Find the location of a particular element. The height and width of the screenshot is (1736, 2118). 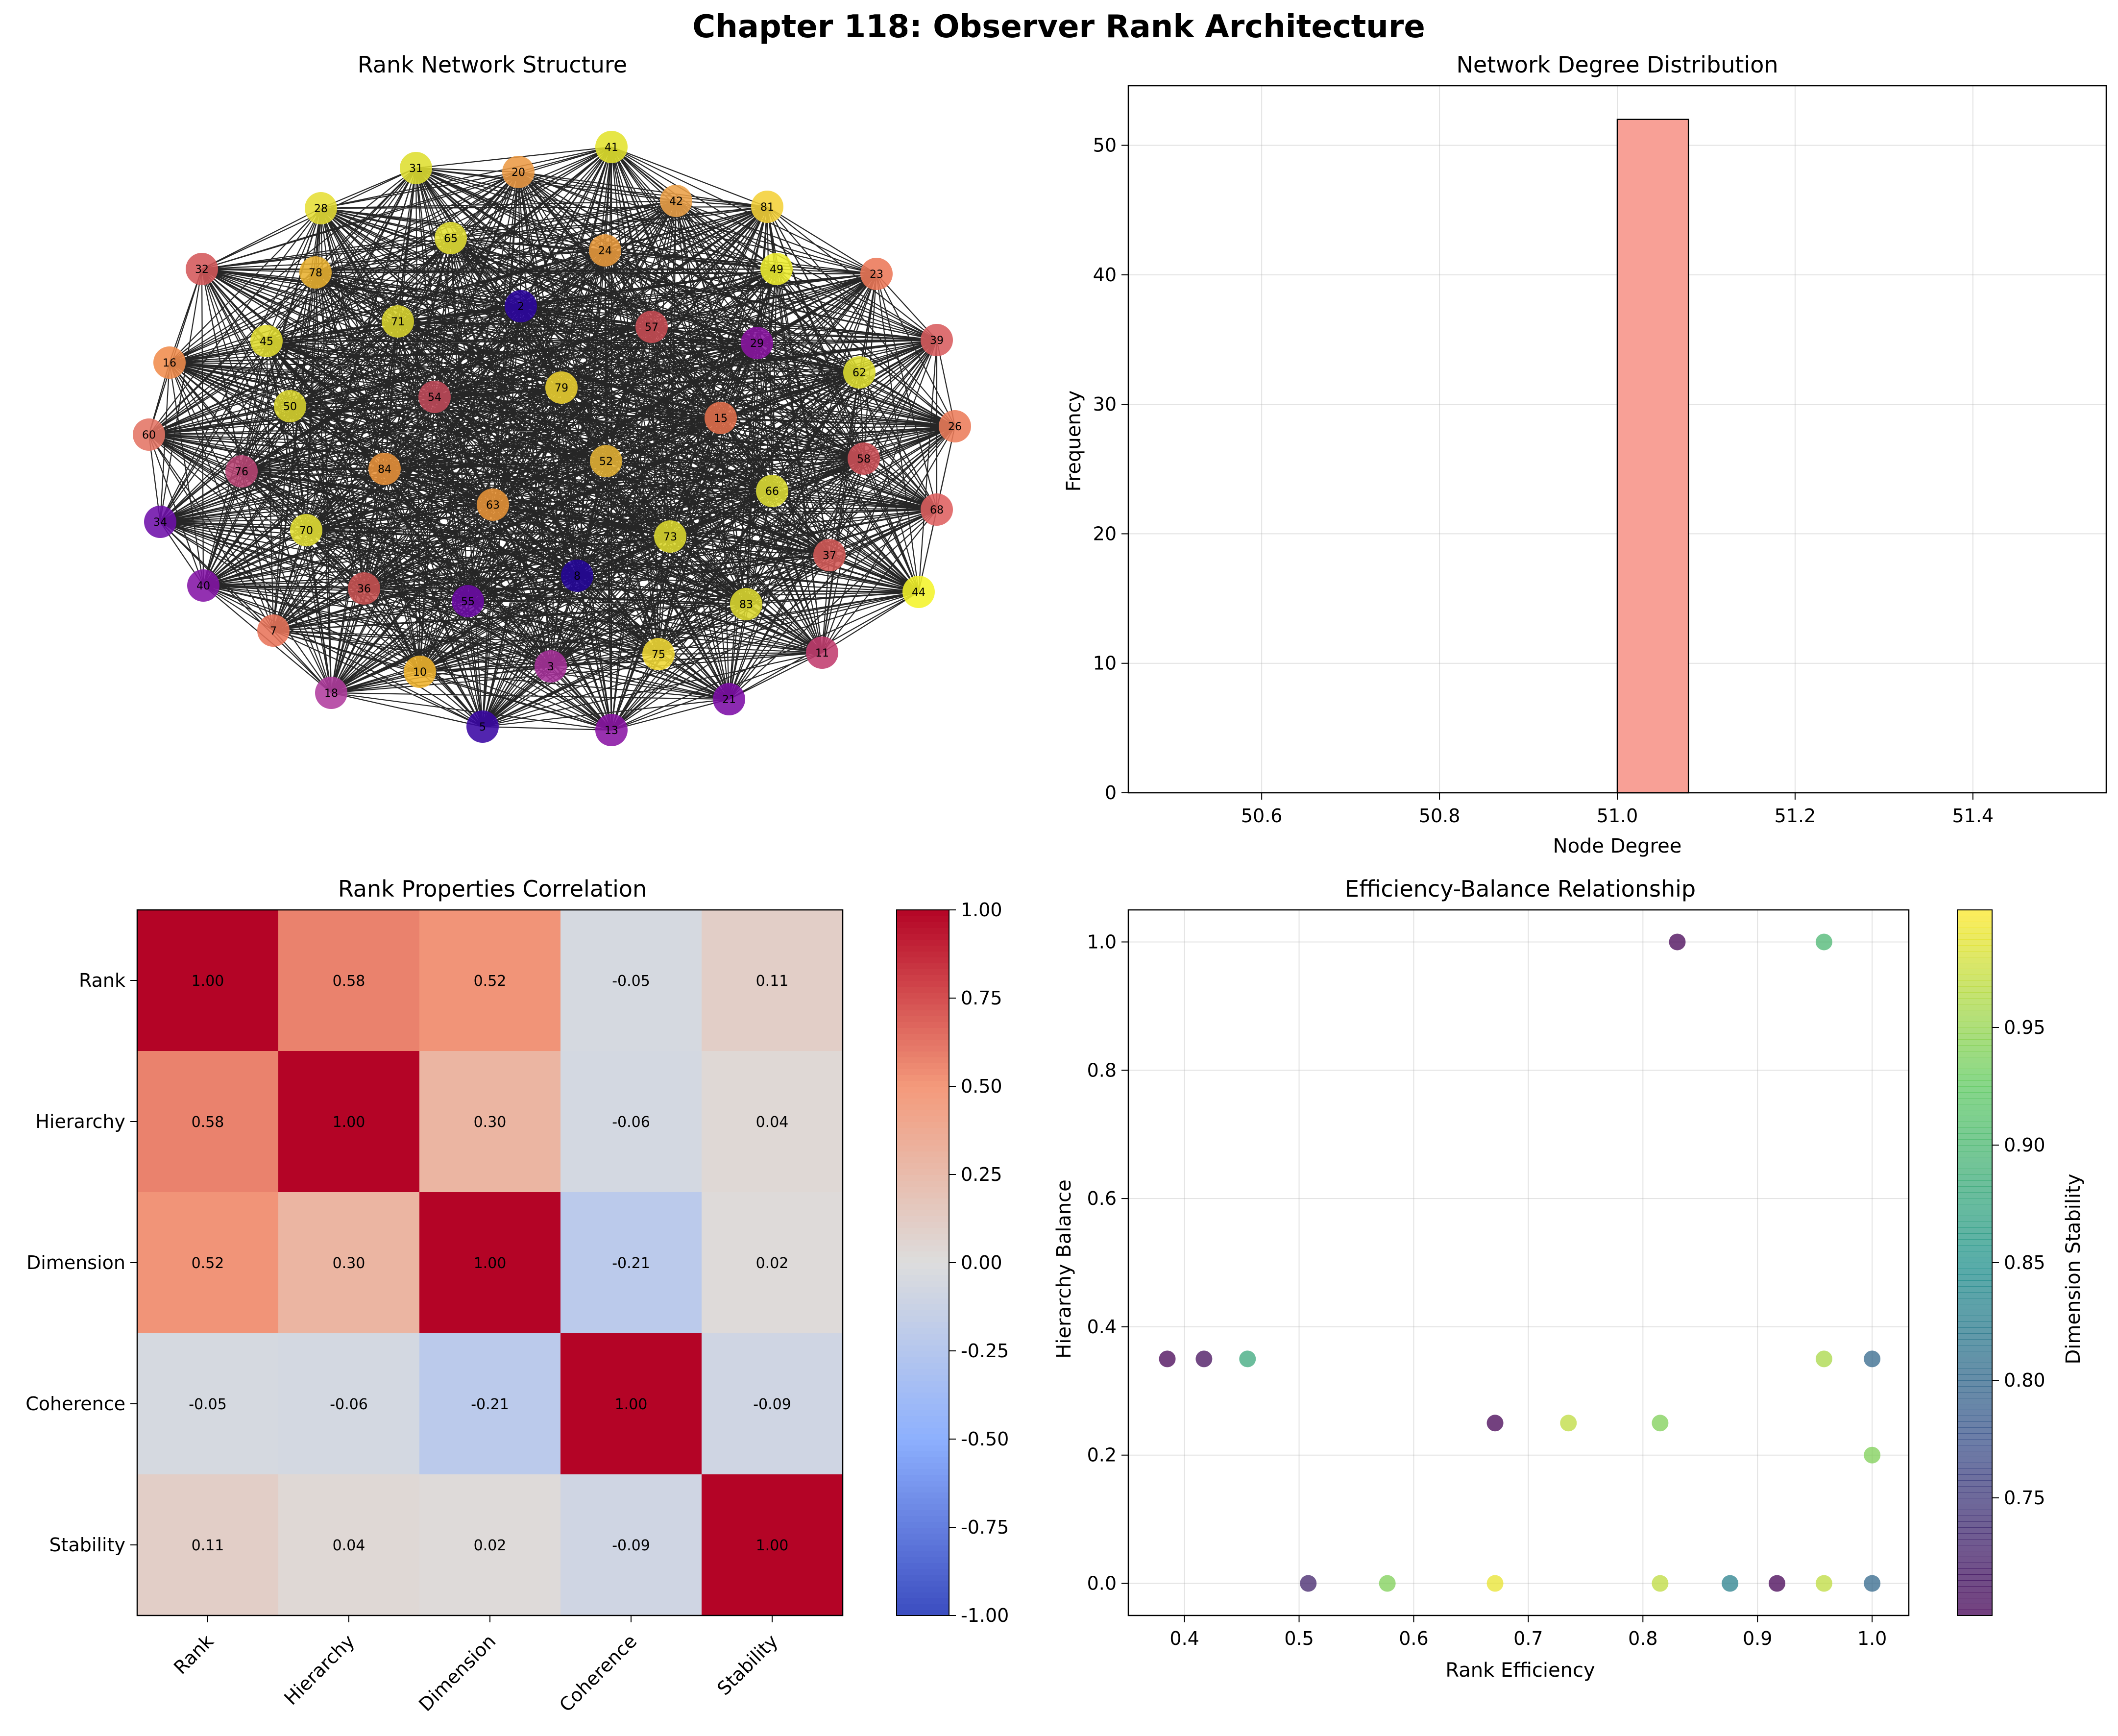

network-node: 7 is located at coordinates (274, 630).